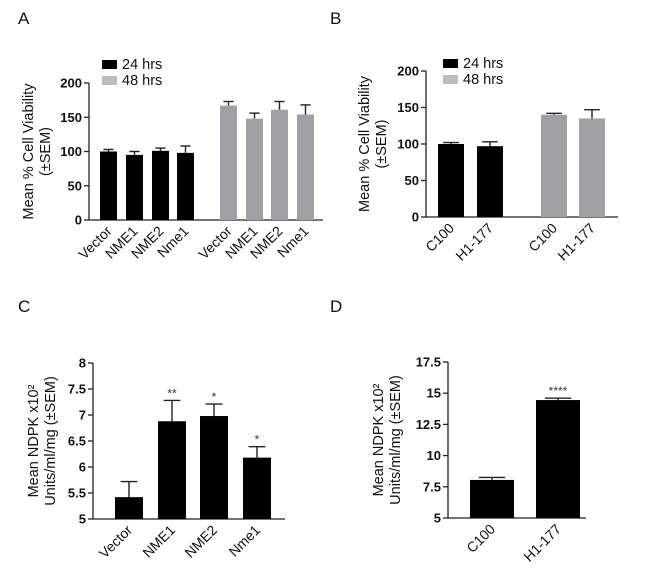  I want to click on panel-label: A, so click(24, 18).